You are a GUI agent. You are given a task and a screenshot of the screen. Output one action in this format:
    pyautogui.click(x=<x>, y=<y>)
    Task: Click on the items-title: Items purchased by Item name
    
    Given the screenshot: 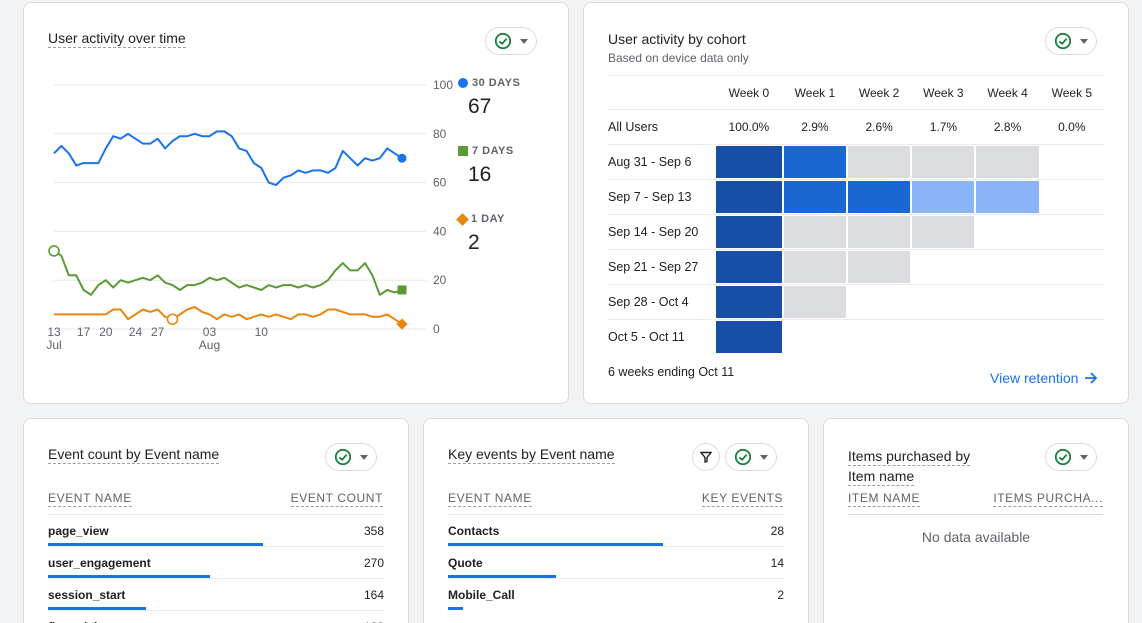 What is the action you would take?
    pyautogui.click(x=909, y=466)
    